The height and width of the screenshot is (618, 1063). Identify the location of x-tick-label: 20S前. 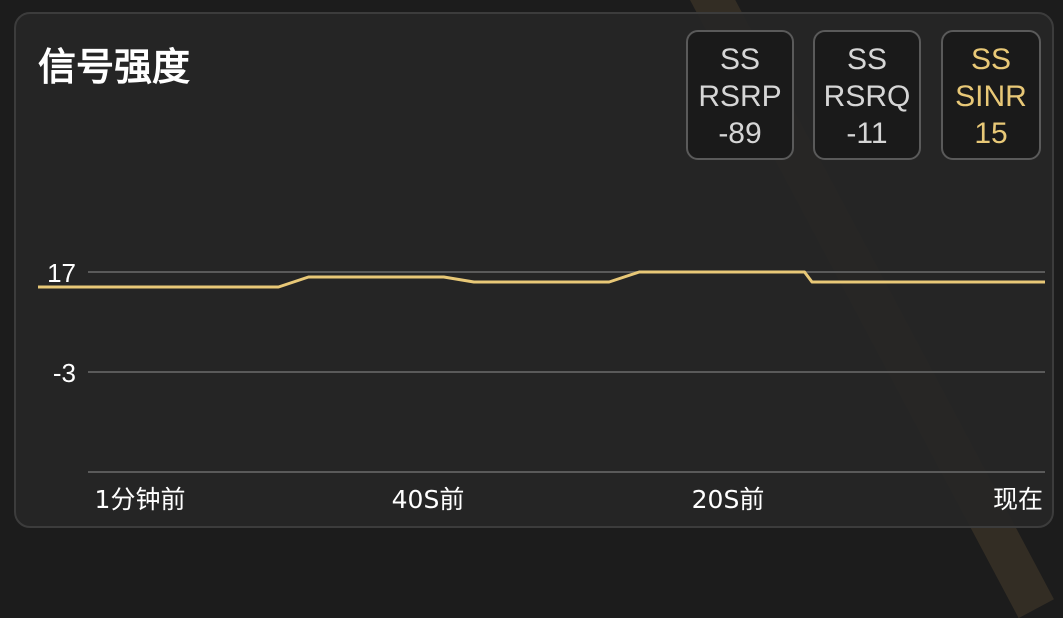
(728, 499).